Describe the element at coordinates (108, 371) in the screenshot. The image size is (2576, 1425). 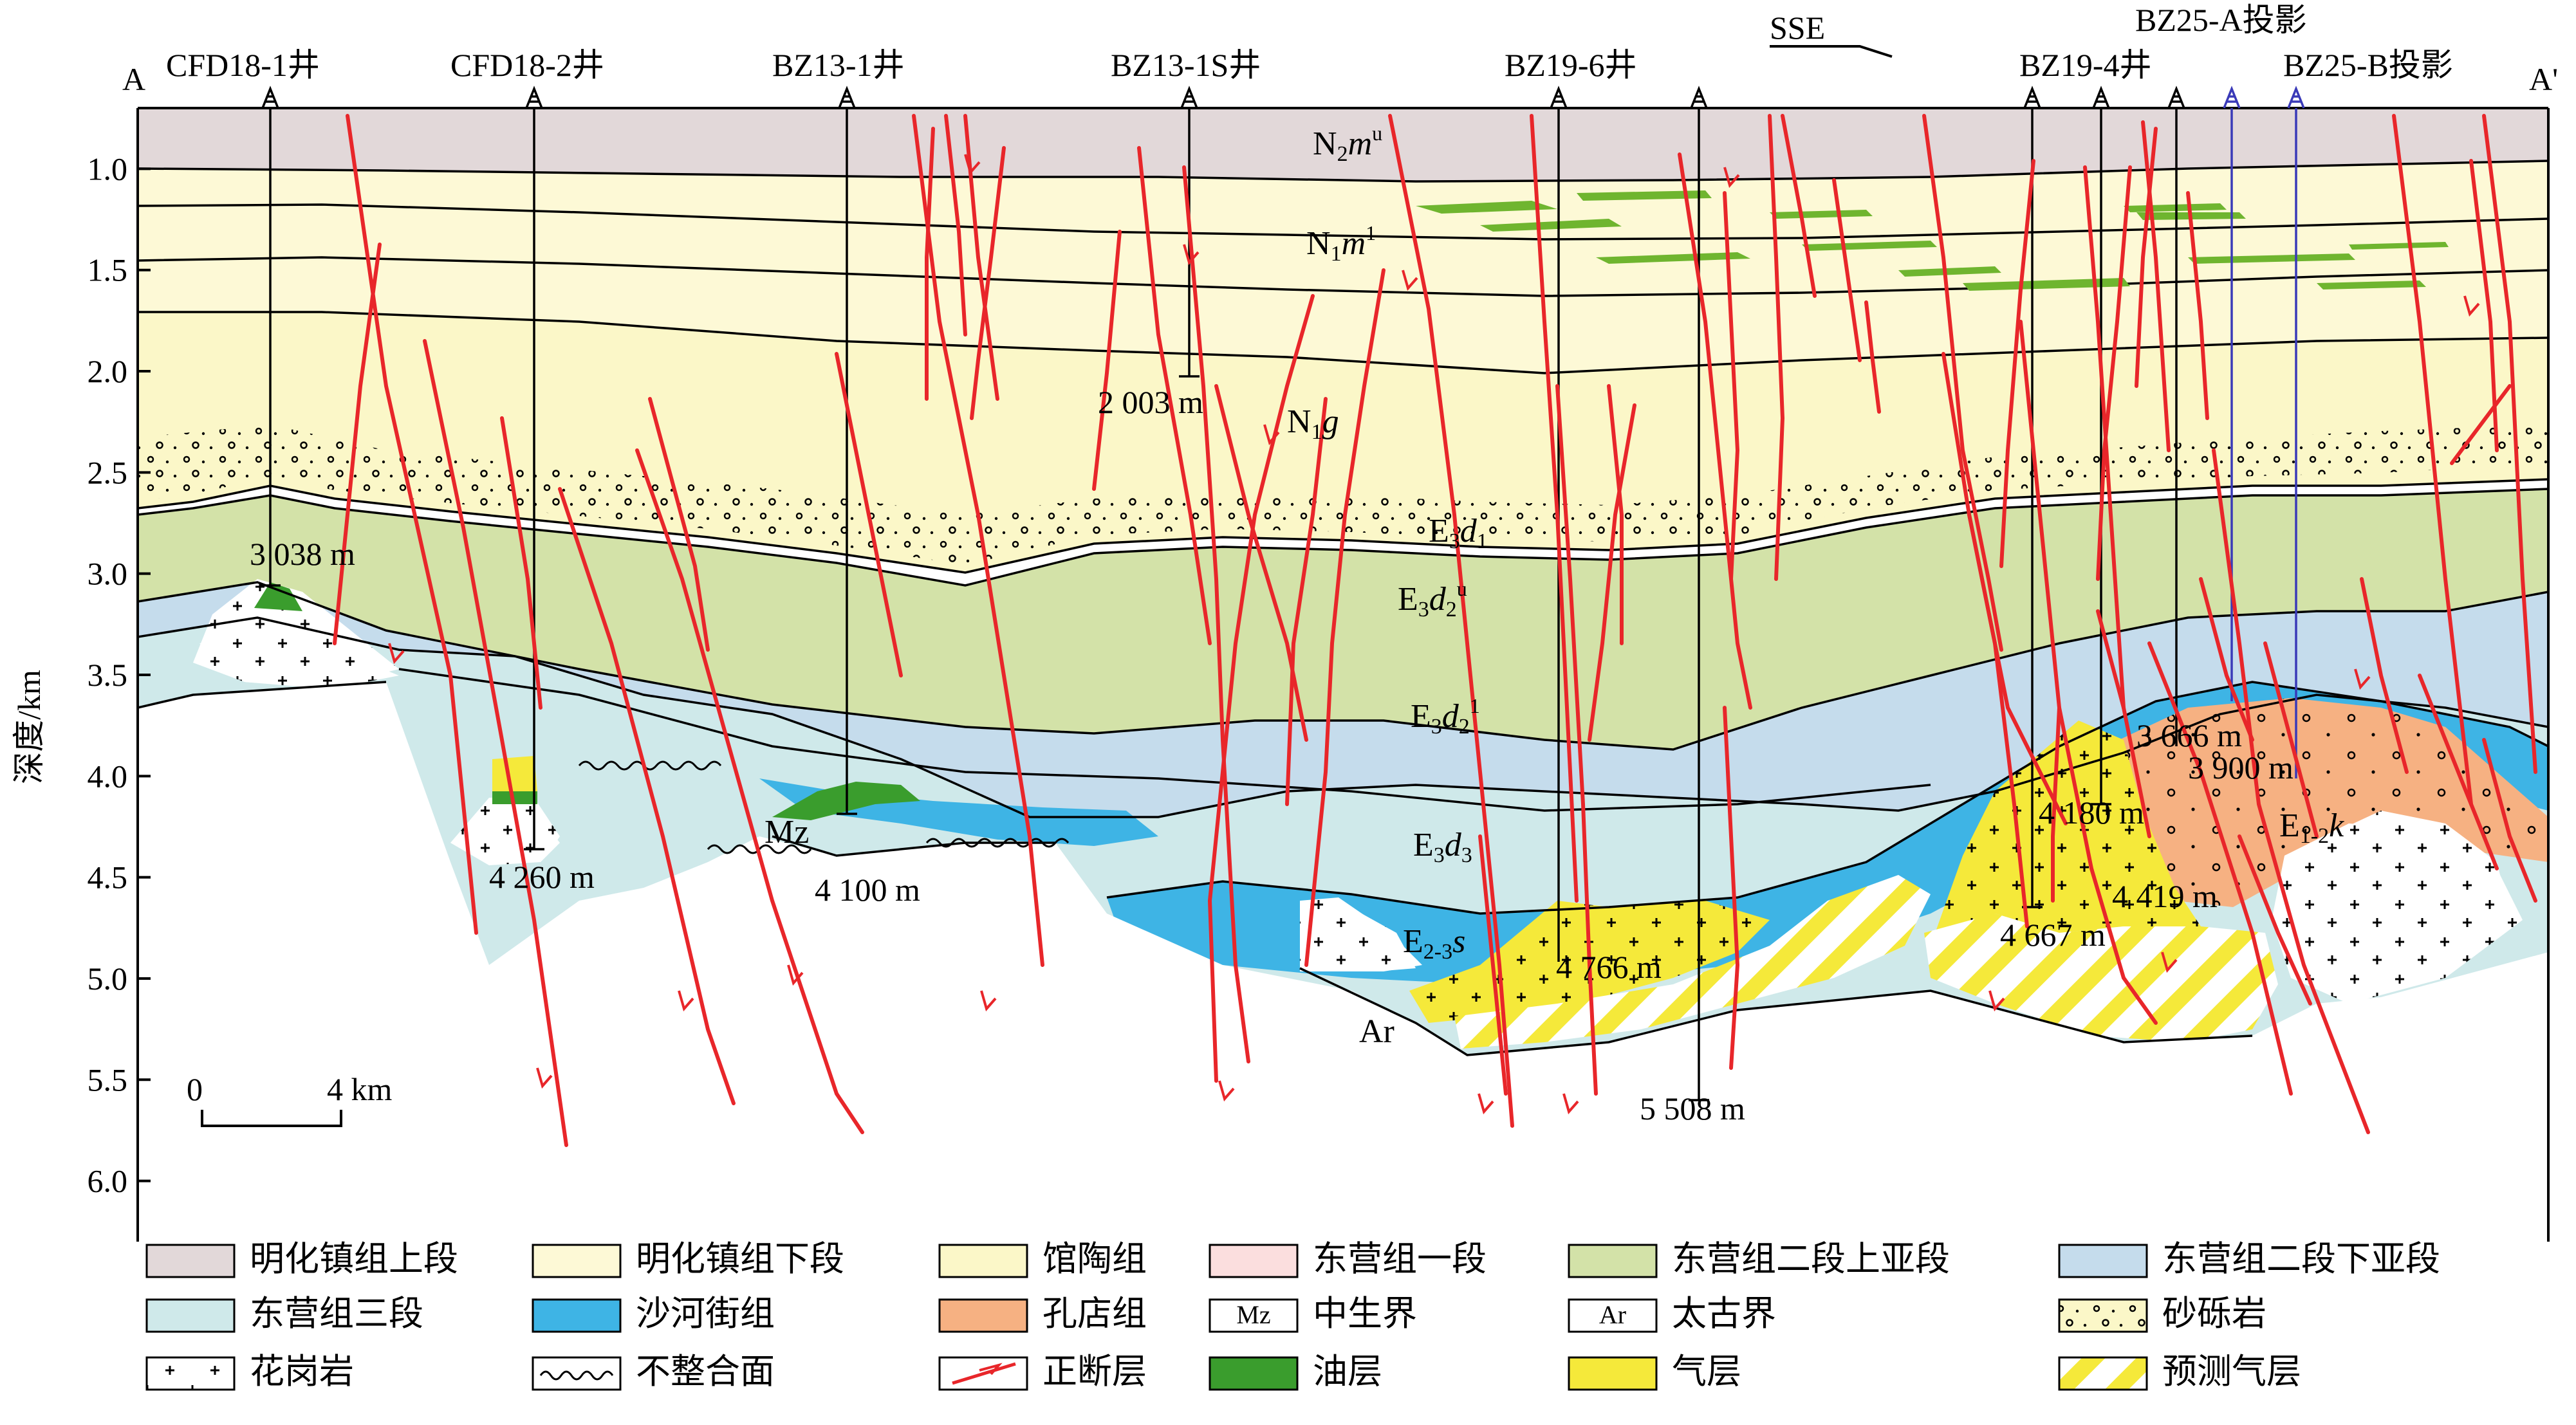
I see `depth-tick-label: 2.0` at that location.